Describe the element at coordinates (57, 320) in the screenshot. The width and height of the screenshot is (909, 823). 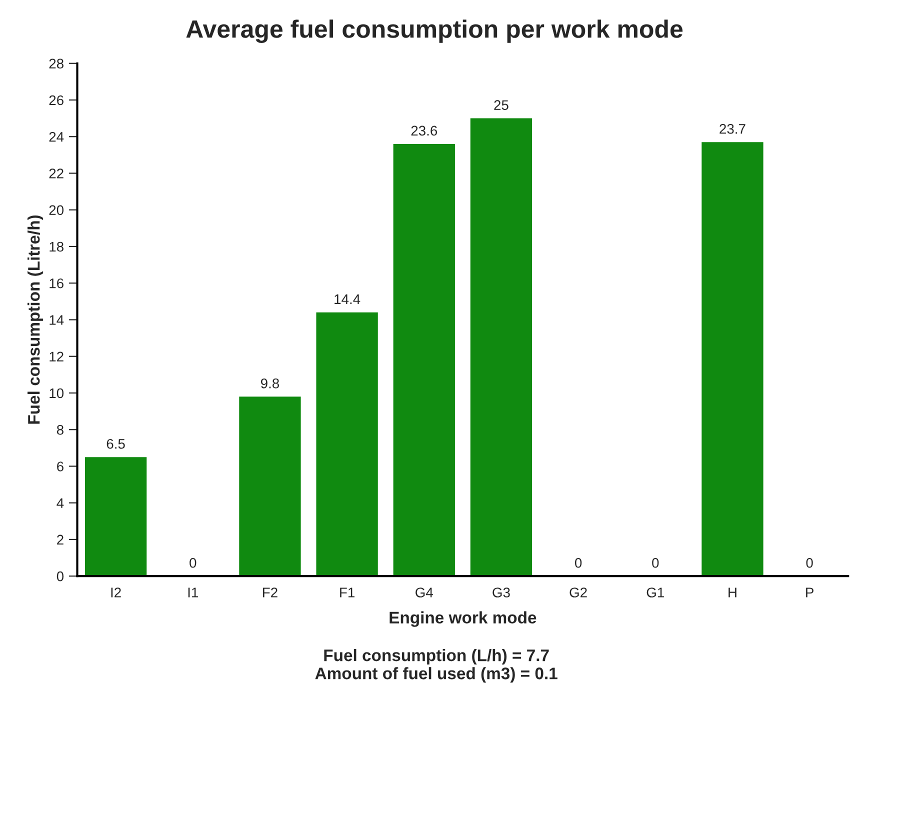
I see `y-tick-label: 14` at that location.